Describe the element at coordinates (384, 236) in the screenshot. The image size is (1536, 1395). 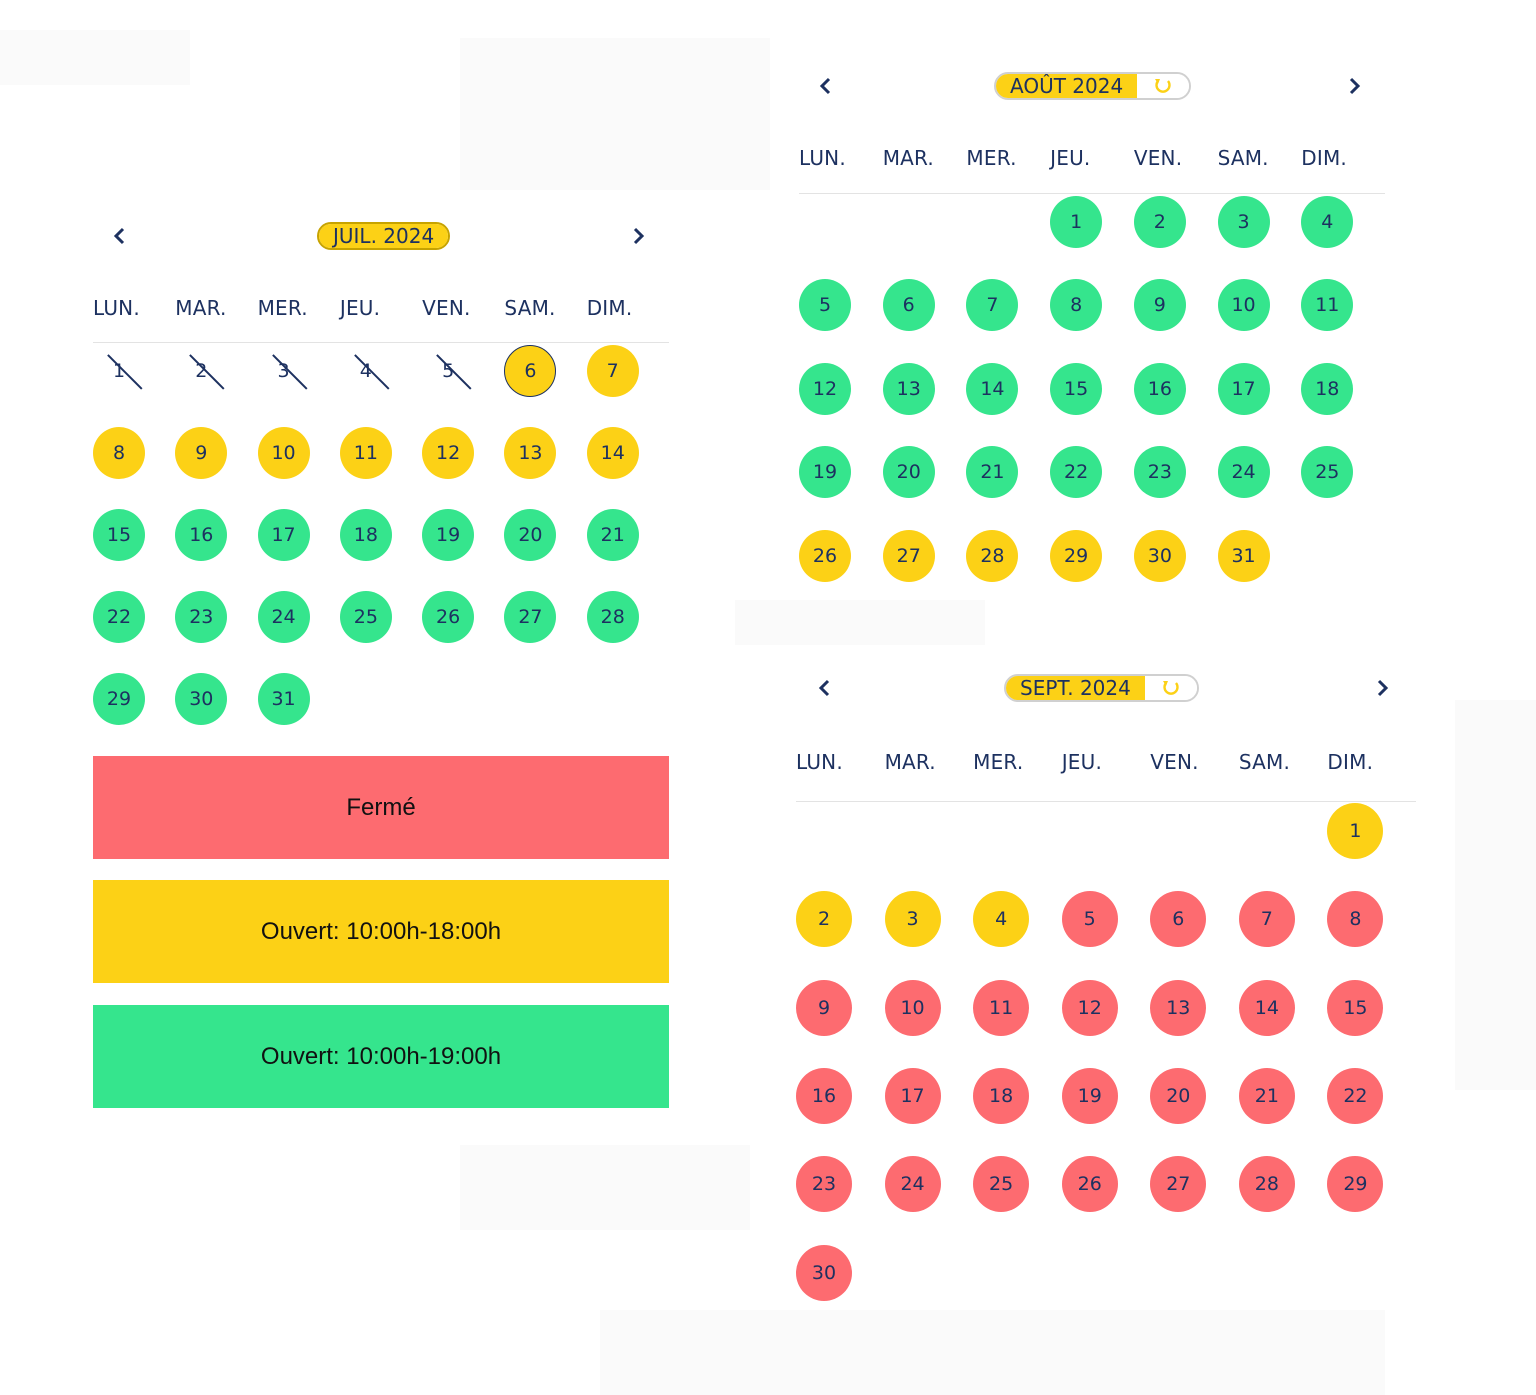
I see `month-title: JUIL. 2024` at that location.